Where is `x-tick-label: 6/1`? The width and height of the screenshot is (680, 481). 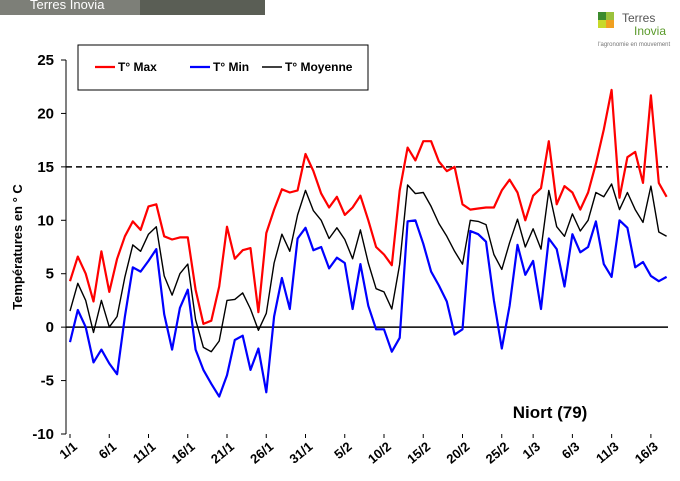
x-tick-label: 6/1 is located at coordinates (107, 450).